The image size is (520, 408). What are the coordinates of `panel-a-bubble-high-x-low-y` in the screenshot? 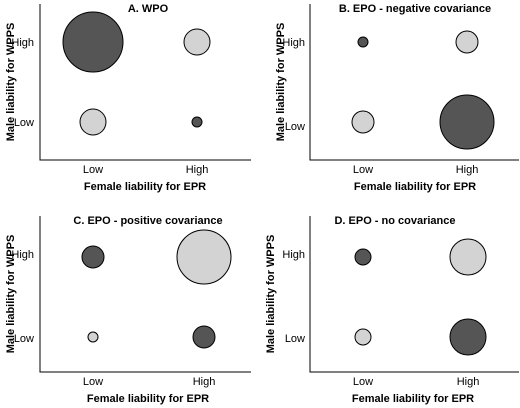 It's located at (197, 122).